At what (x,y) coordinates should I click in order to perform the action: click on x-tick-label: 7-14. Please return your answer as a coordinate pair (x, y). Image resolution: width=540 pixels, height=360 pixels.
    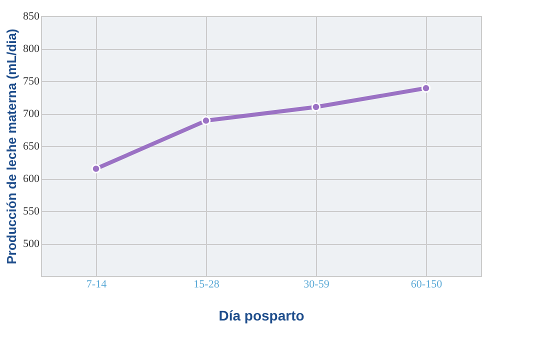
    Looking at the image, I should click on (97, 284).